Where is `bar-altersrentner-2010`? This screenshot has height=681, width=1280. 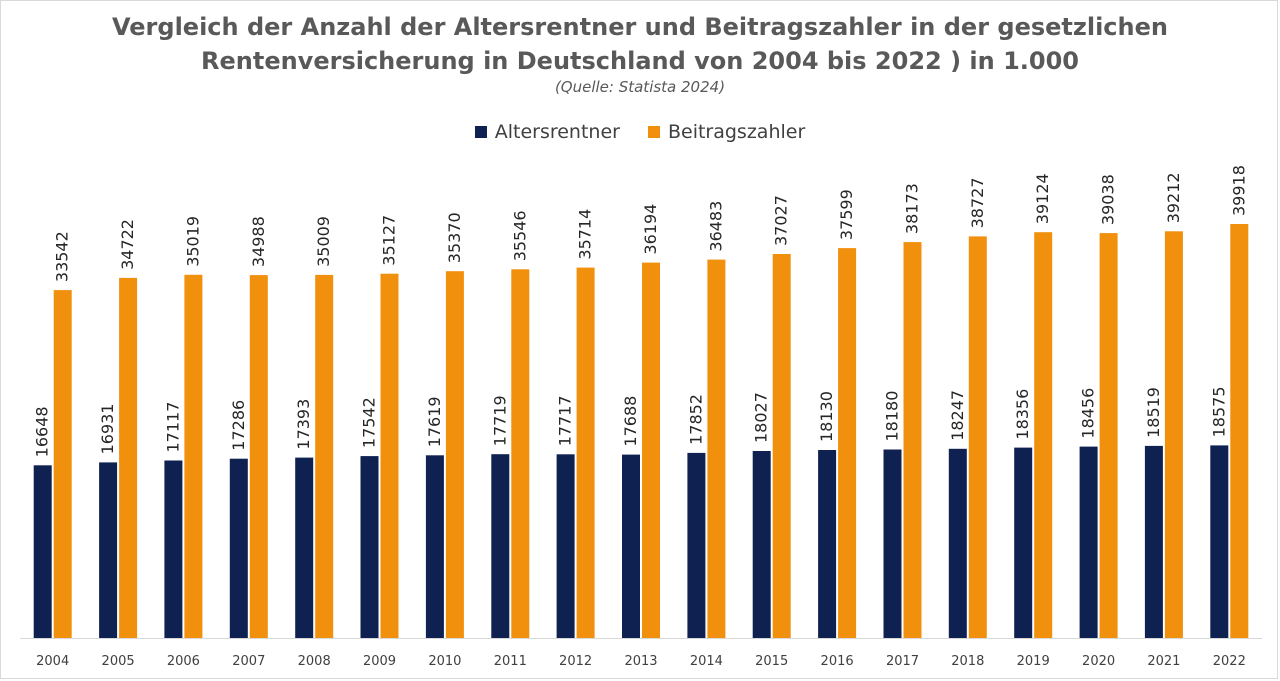
bar-altersrentner-2010 is located at coordinates (434, 546).